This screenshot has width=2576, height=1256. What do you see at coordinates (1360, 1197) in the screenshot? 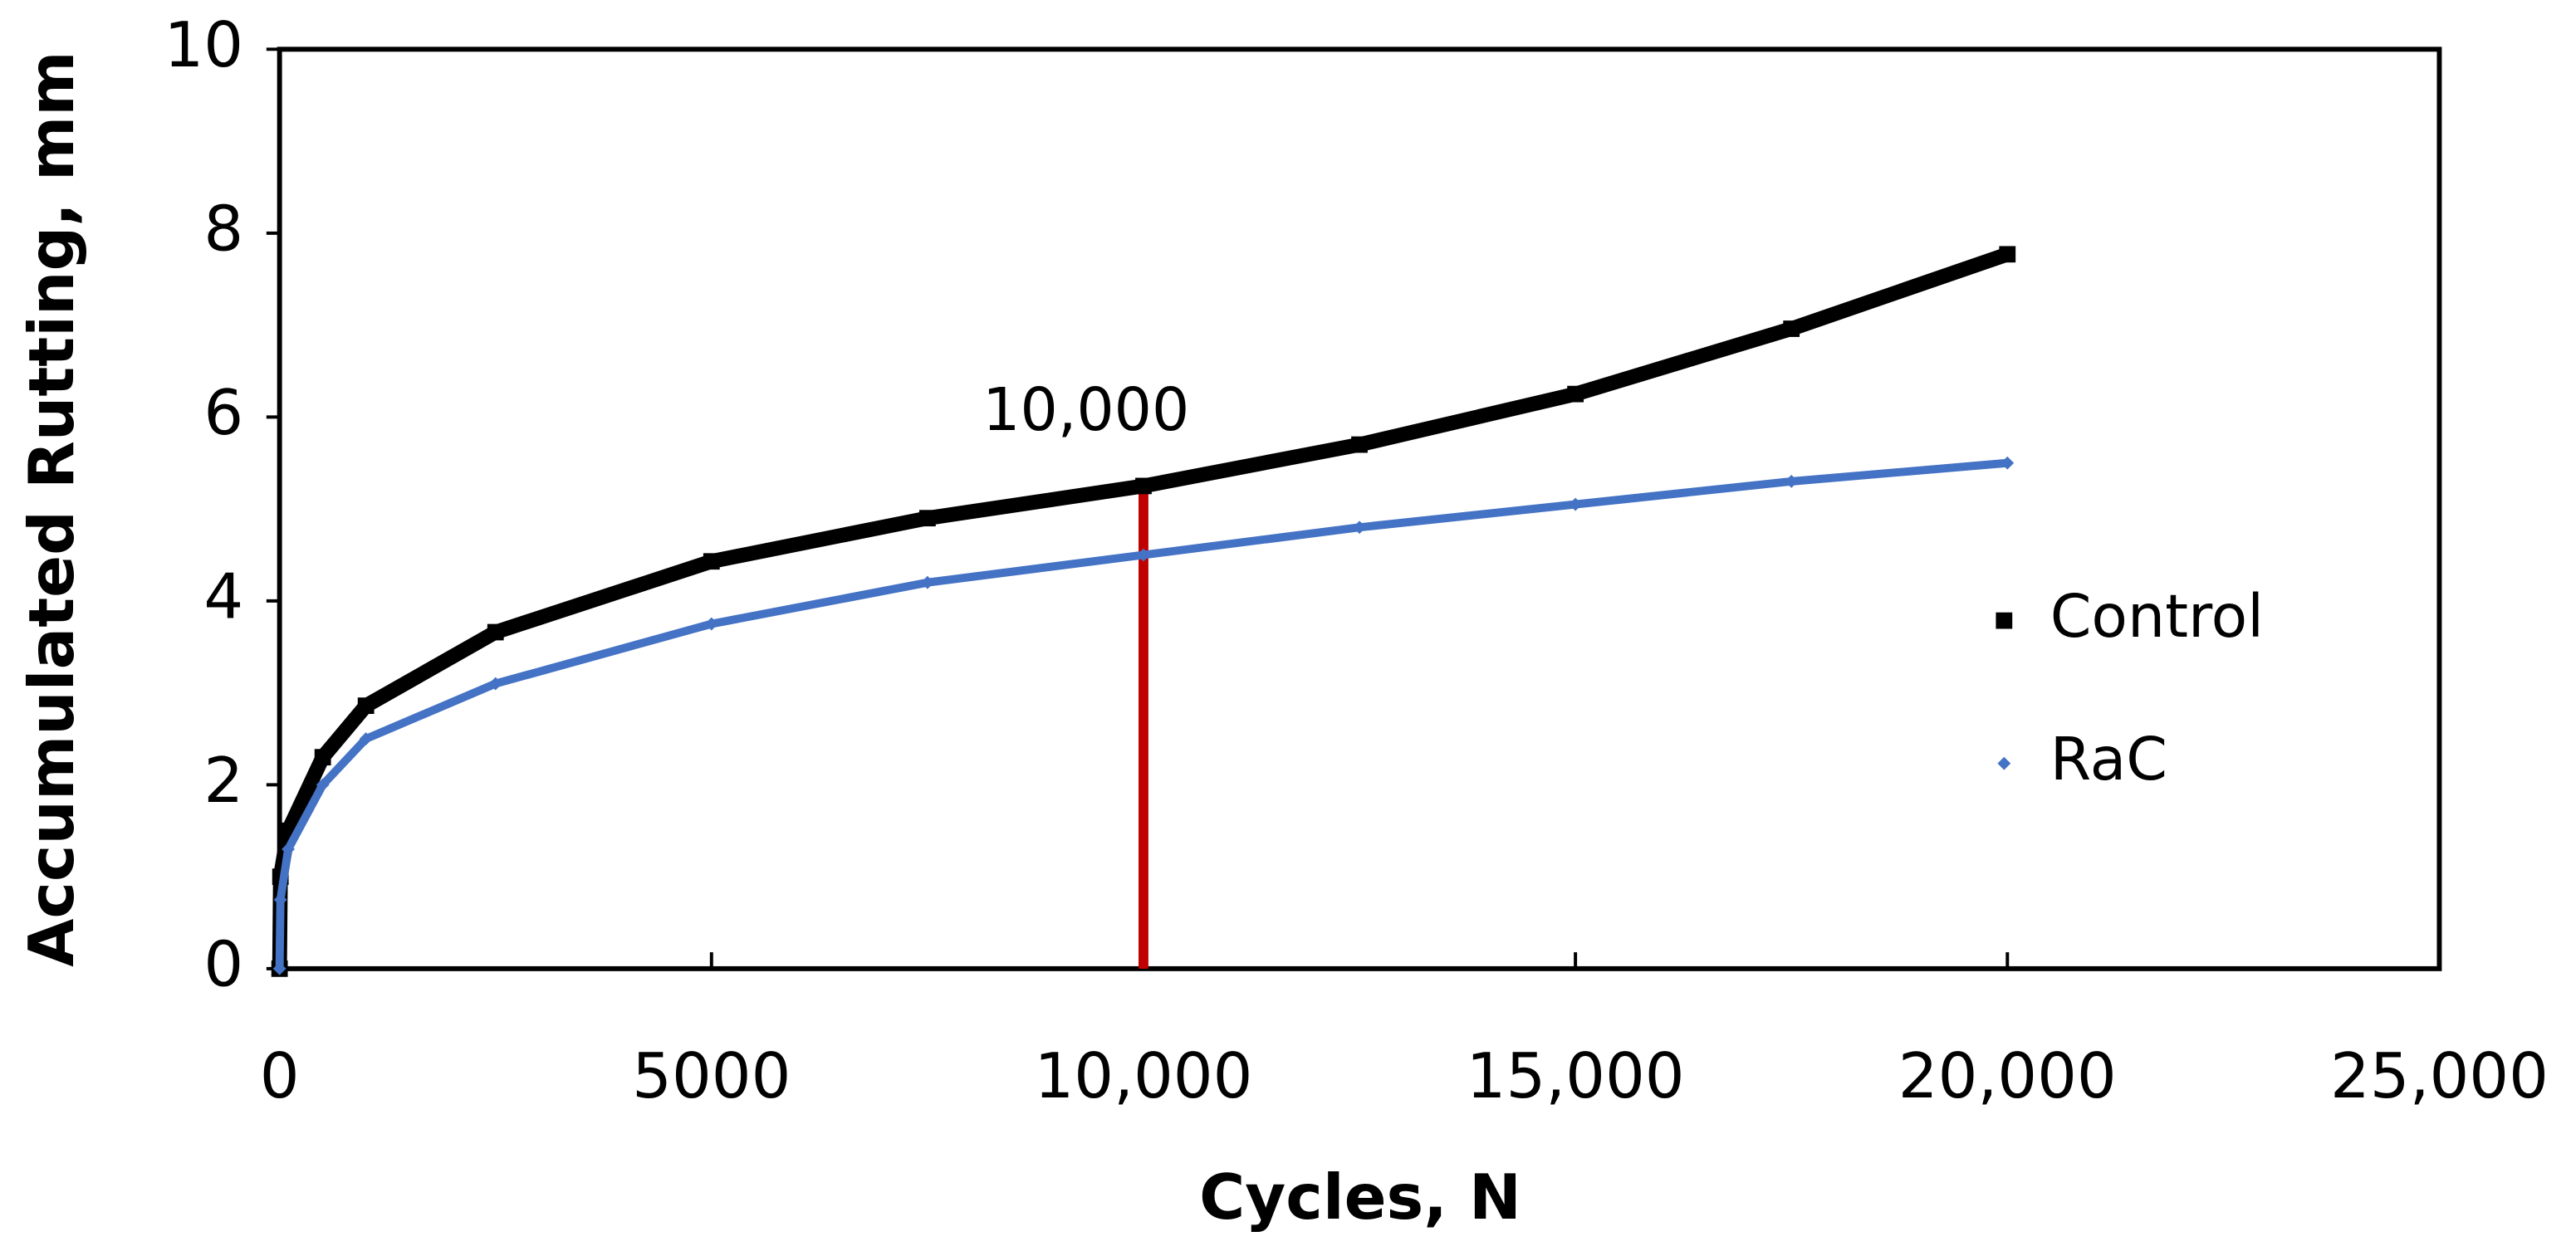
I see `x-axis-title: Cycles, N` at bounding box center [1360, 1197].